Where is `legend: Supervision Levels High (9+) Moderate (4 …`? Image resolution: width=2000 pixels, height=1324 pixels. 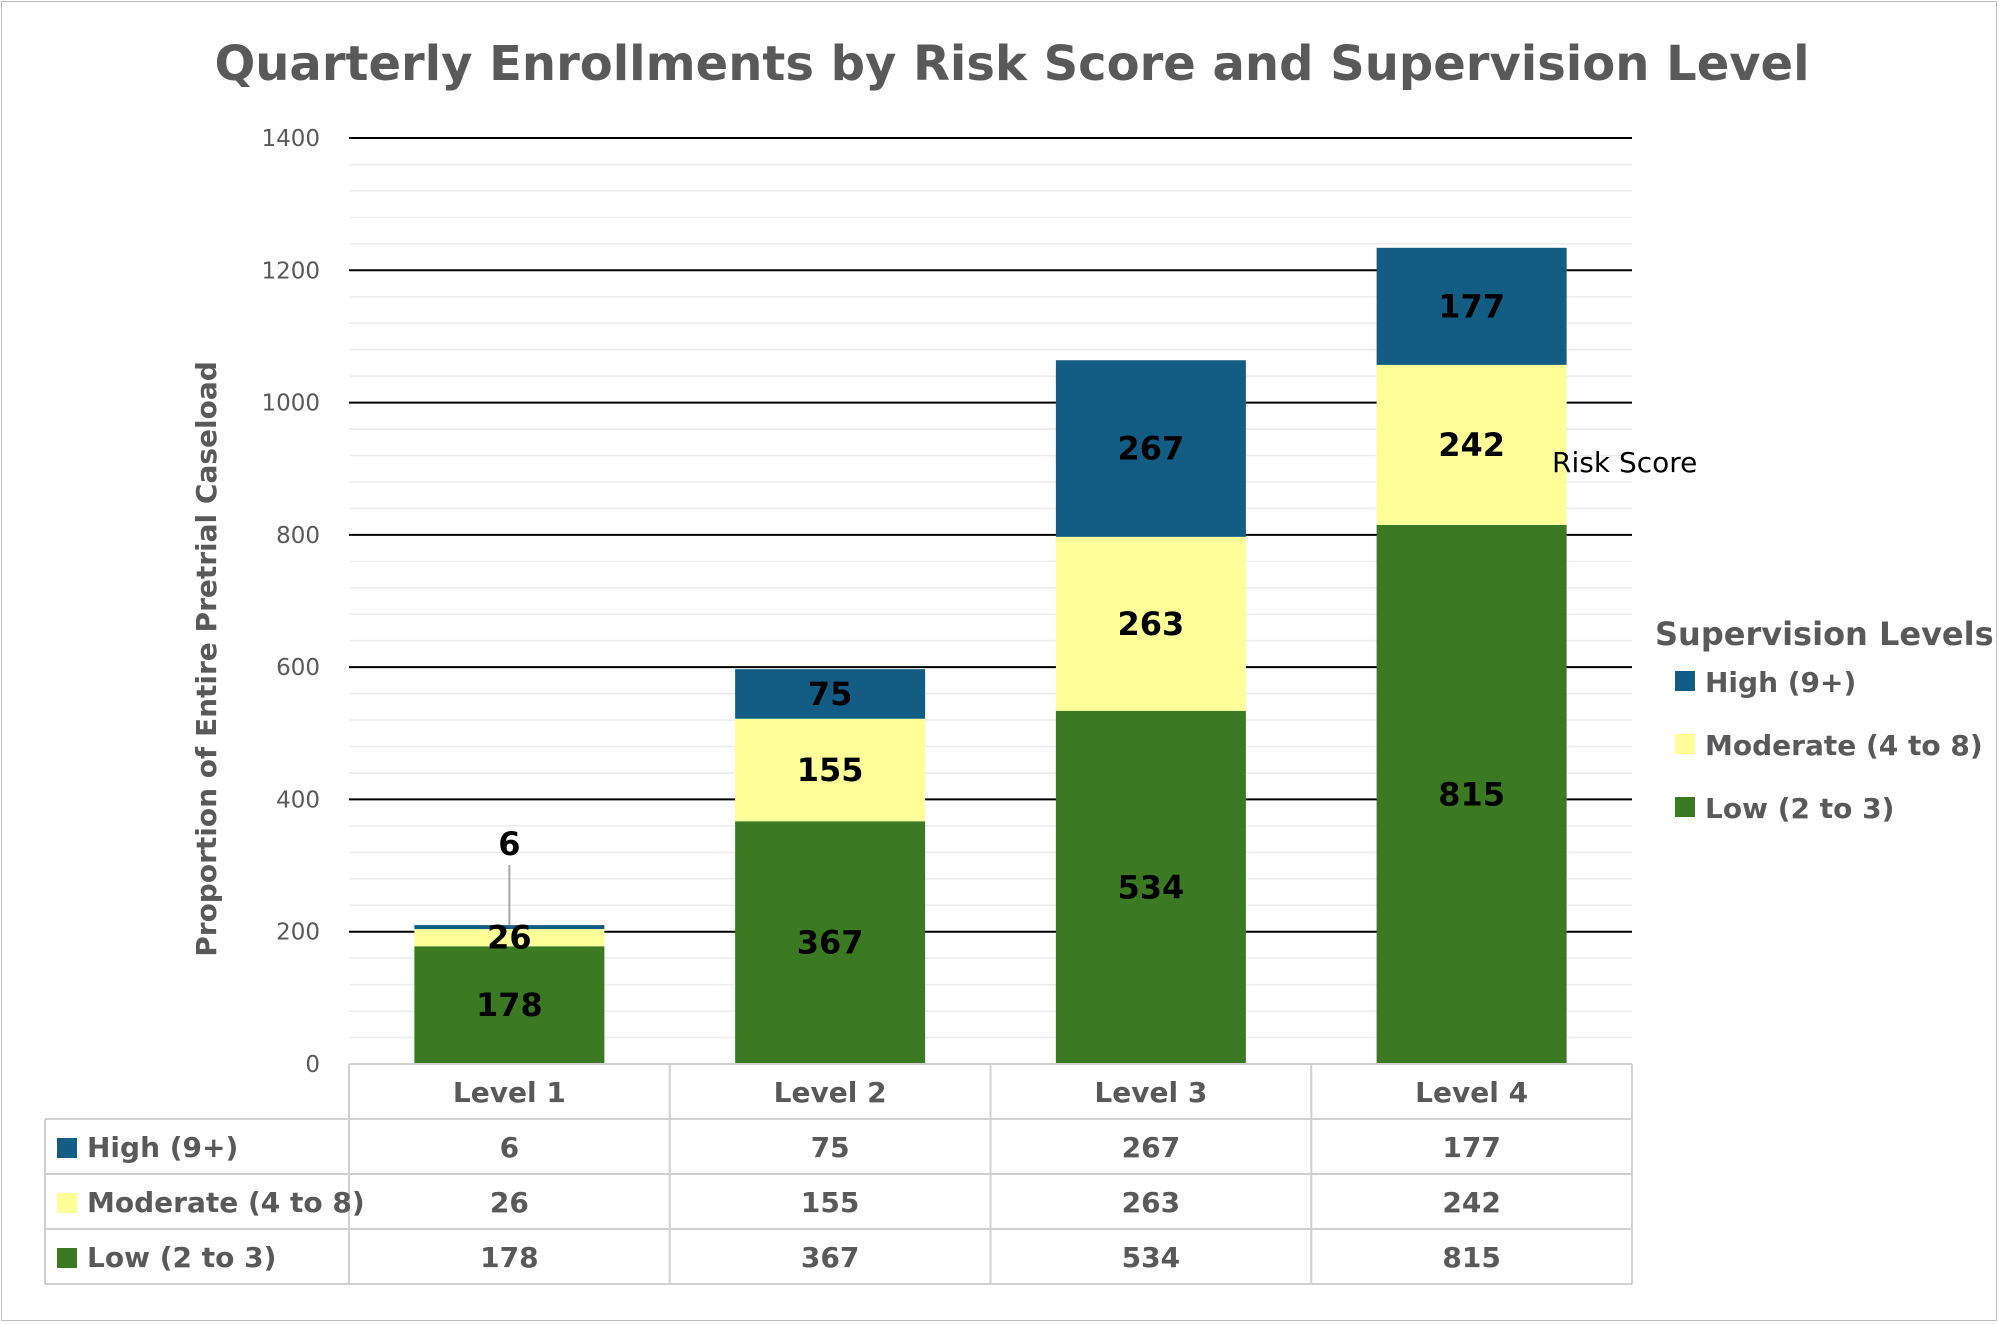 legend: Supervision Levels High (9+) Moderate (4 … is located at coordinates (1824, 720).